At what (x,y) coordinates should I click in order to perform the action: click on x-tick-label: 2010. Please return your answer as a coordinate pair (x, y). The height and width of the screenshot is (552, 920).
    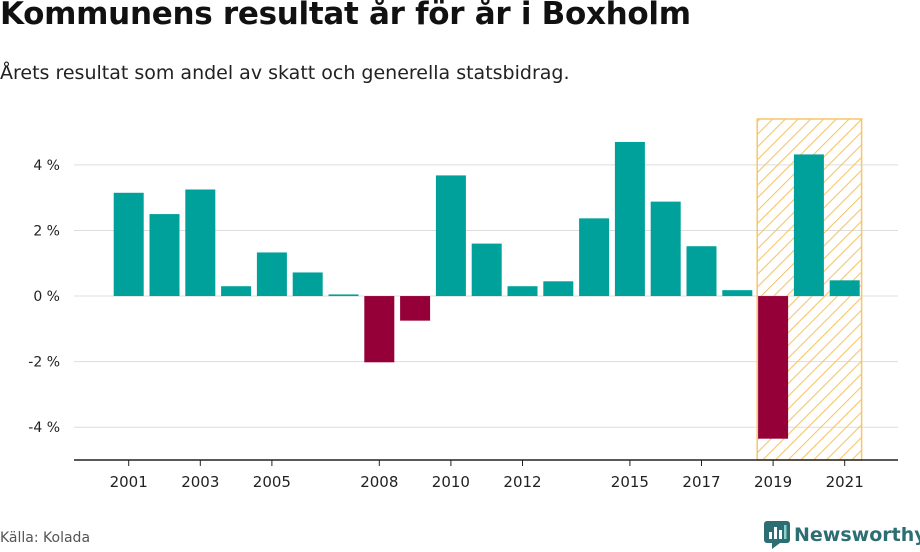
    Looking at the image, I should click on (451, 482).